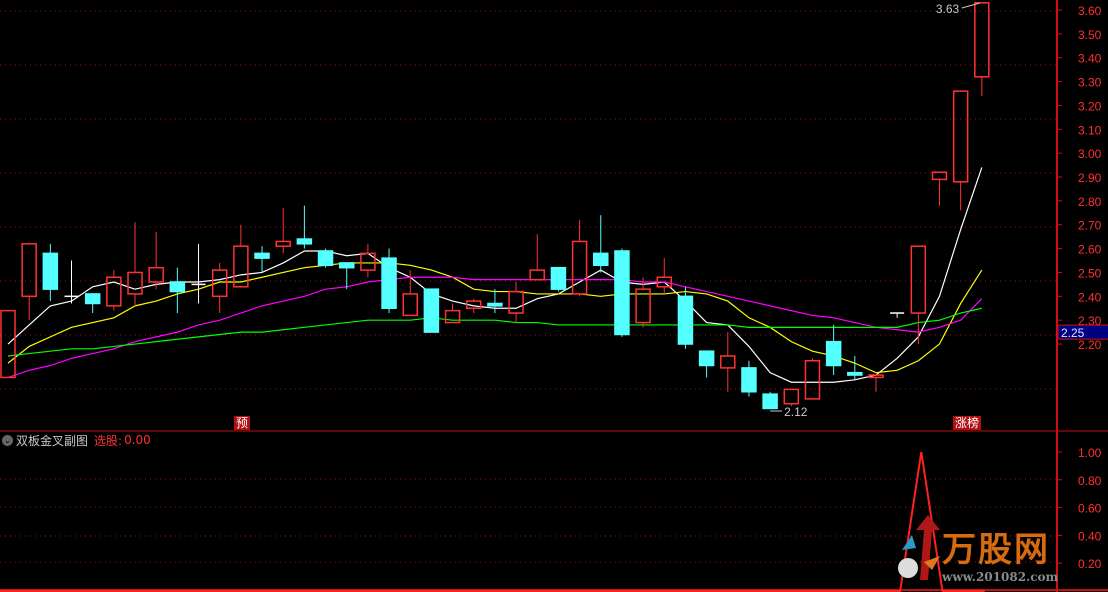  What do you see at coordinates (948, 9) in the screenshot?
I see `high-price-label: 3.63` at bounding box center [948, 9].